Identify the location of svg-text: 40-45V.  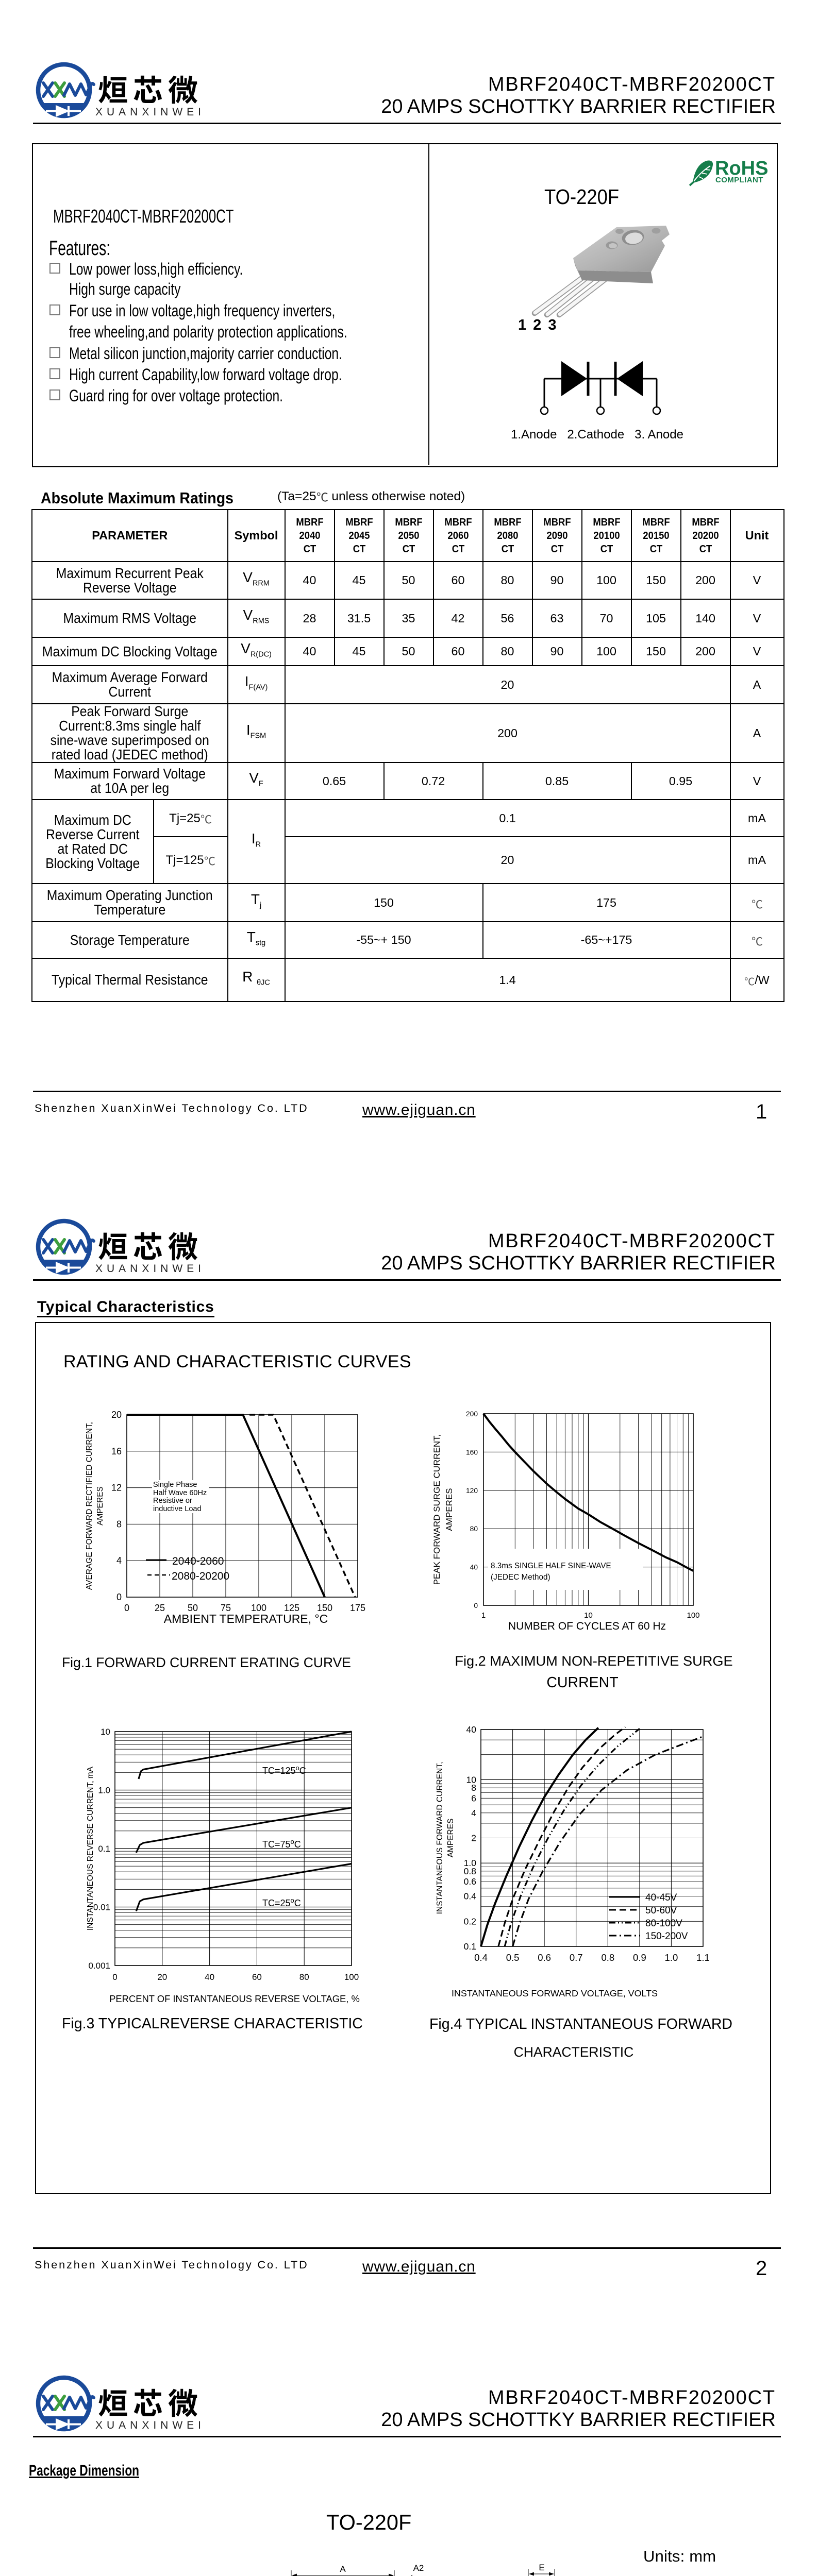
(661, 1897).